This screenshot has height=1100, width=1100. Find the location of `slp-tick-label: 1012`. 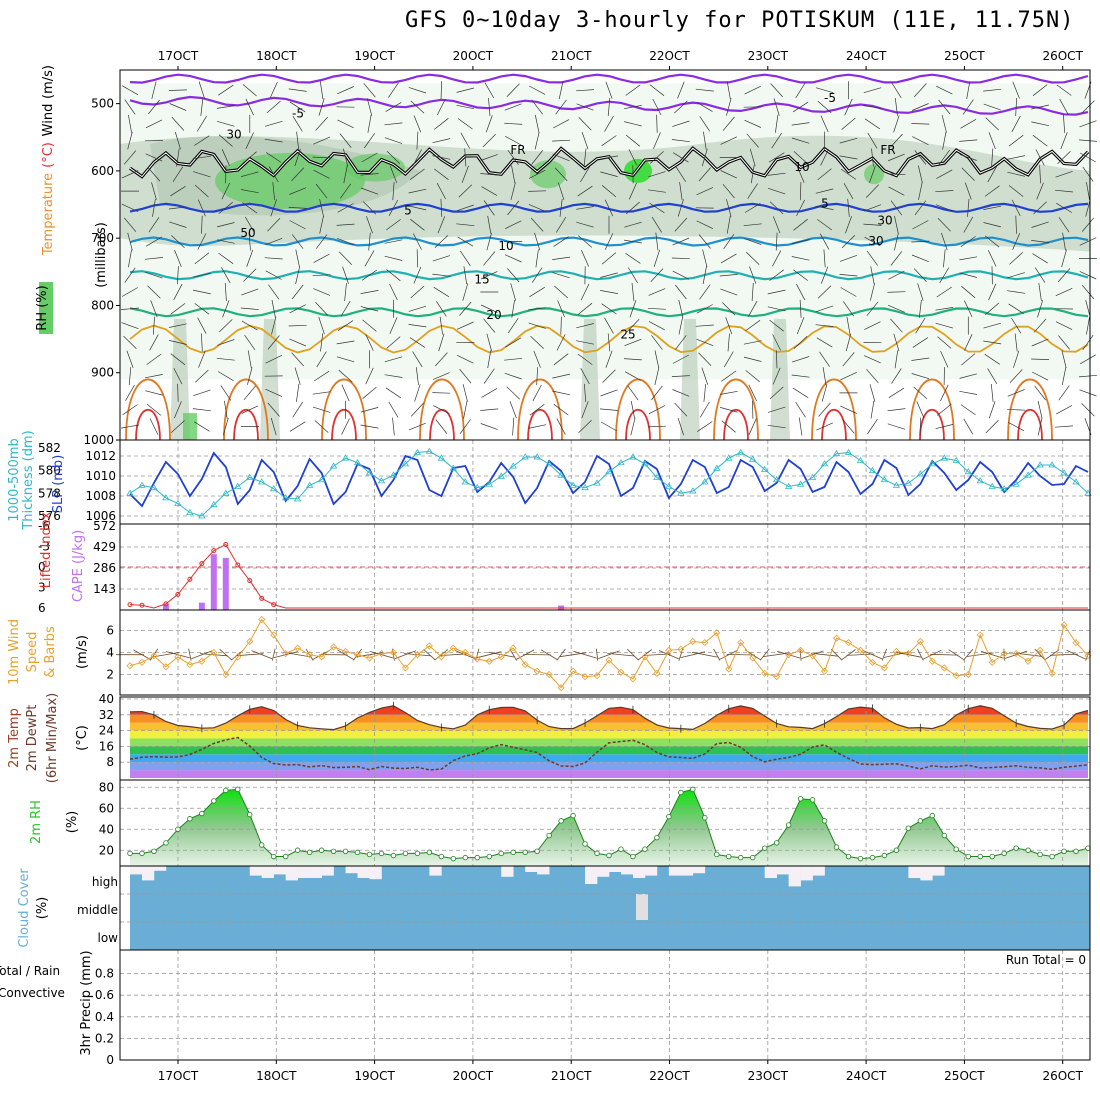

slp-tick-label: 1012 is located at coordinates (100, 456).